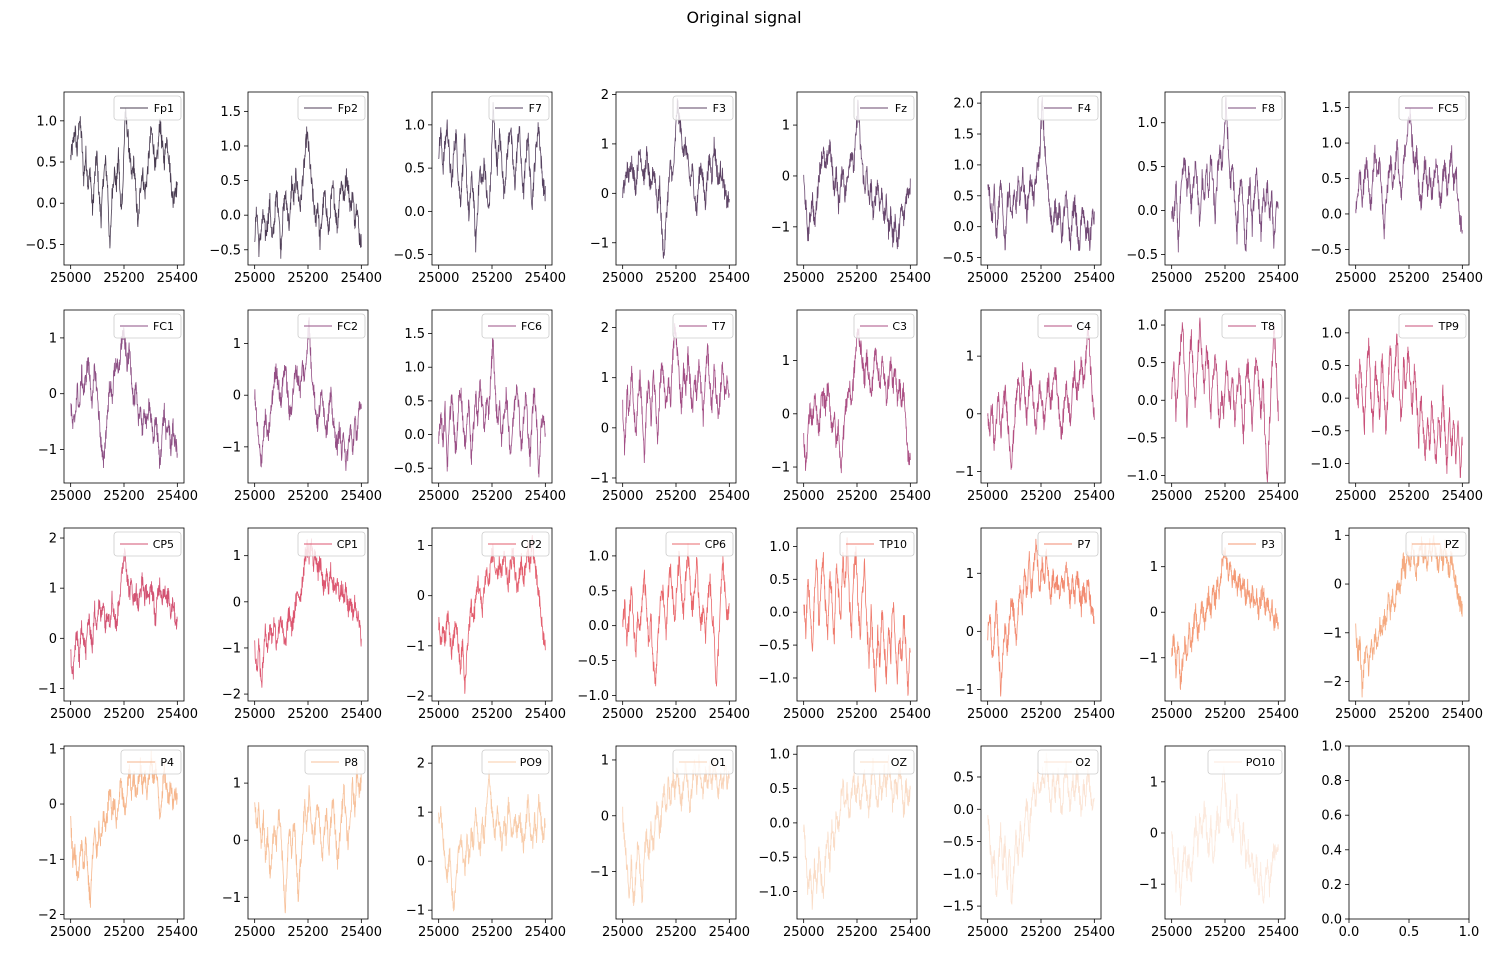  Describe the element at coordinates (1267, 326) in the screenshot. I see `legend-label: T8` at that location.